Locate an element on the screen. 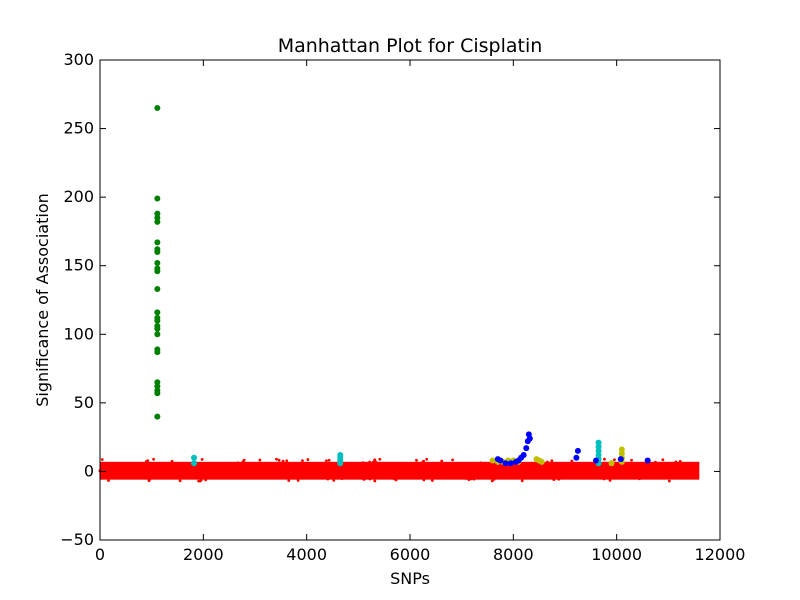 Image resolution: width=800 pixels, height=600 pixels. y-tick-label: 200 is located at coordinates (78, 196).